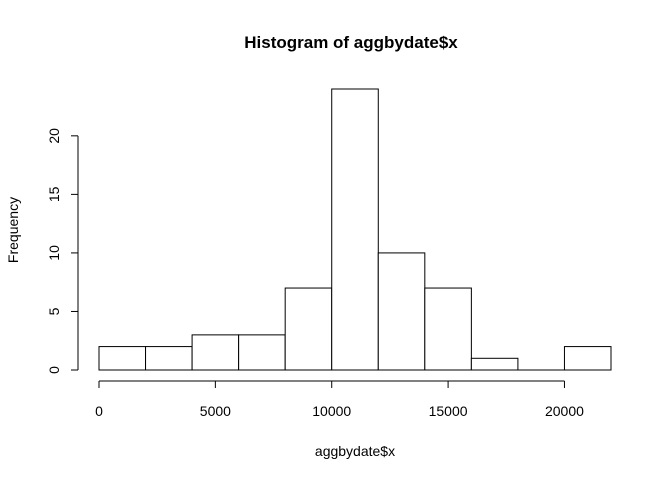  What do you see at coordinates (355, 451) in the screenshot?
I see `x-axis-label: aggbydate$x` at bounding box center [355, 451].